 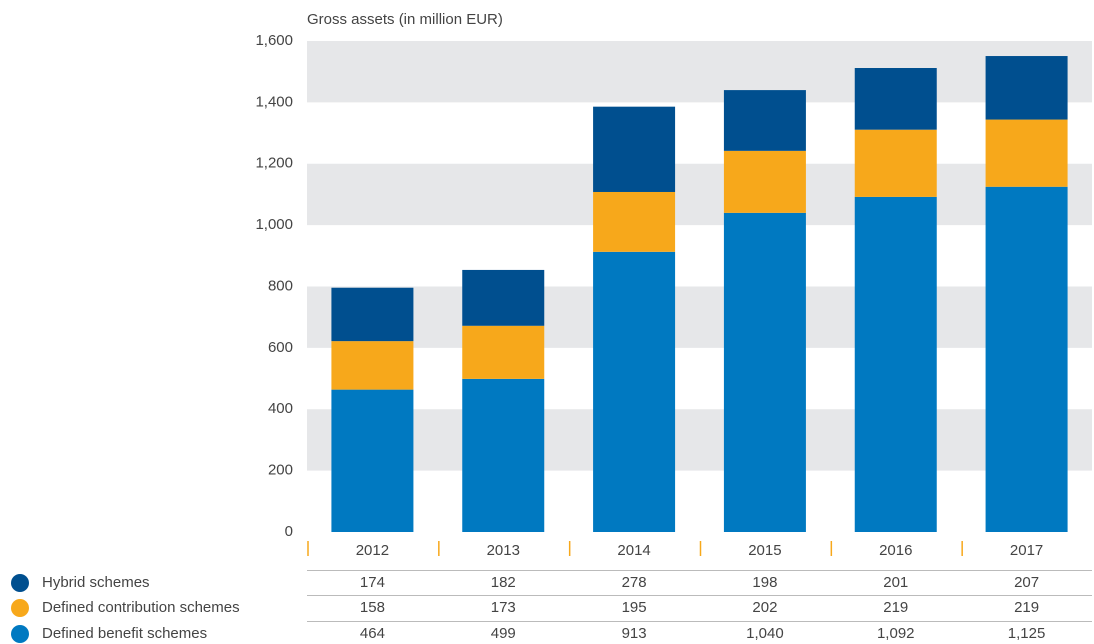 What do you see at coordinates (141, 607) in the screenshot?
I see `legend-label: Defined contribution schemes` at bounding box center [141, 607].